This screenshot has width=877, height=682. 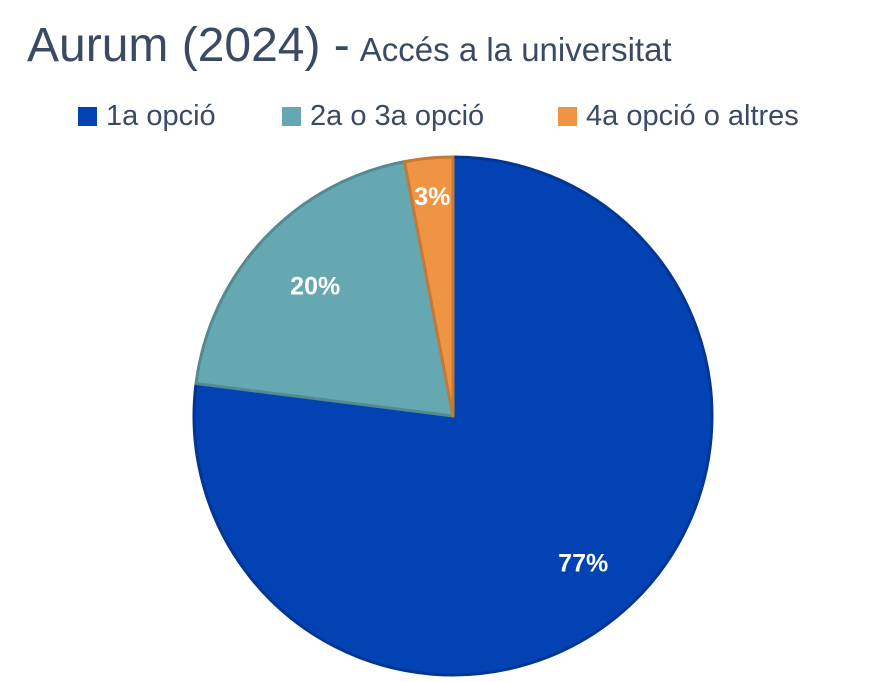 I want to click on legend-label-1a-opcio: 1a opció, so click(x=161, y=116).